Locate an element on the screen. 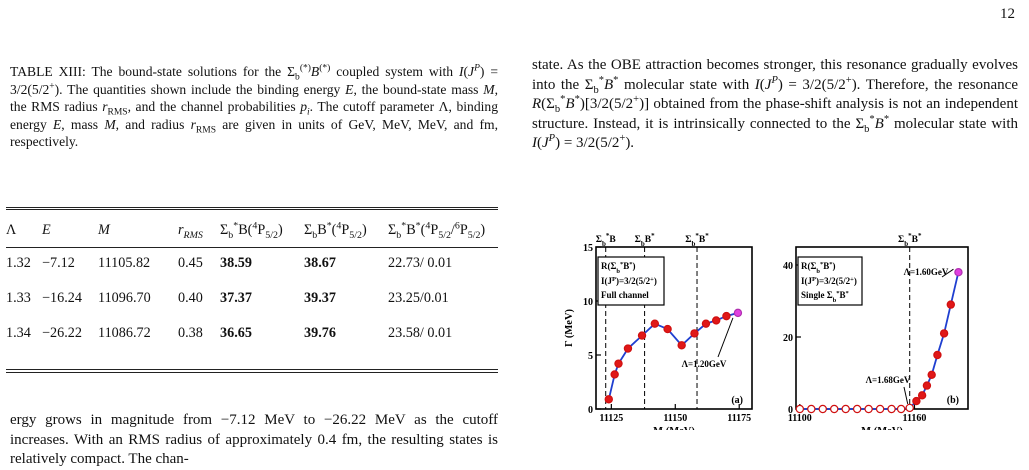 The width and height of the screenshot is (1029, 470). cell-mass: 11086.72 is located at coordinates (124, 333).